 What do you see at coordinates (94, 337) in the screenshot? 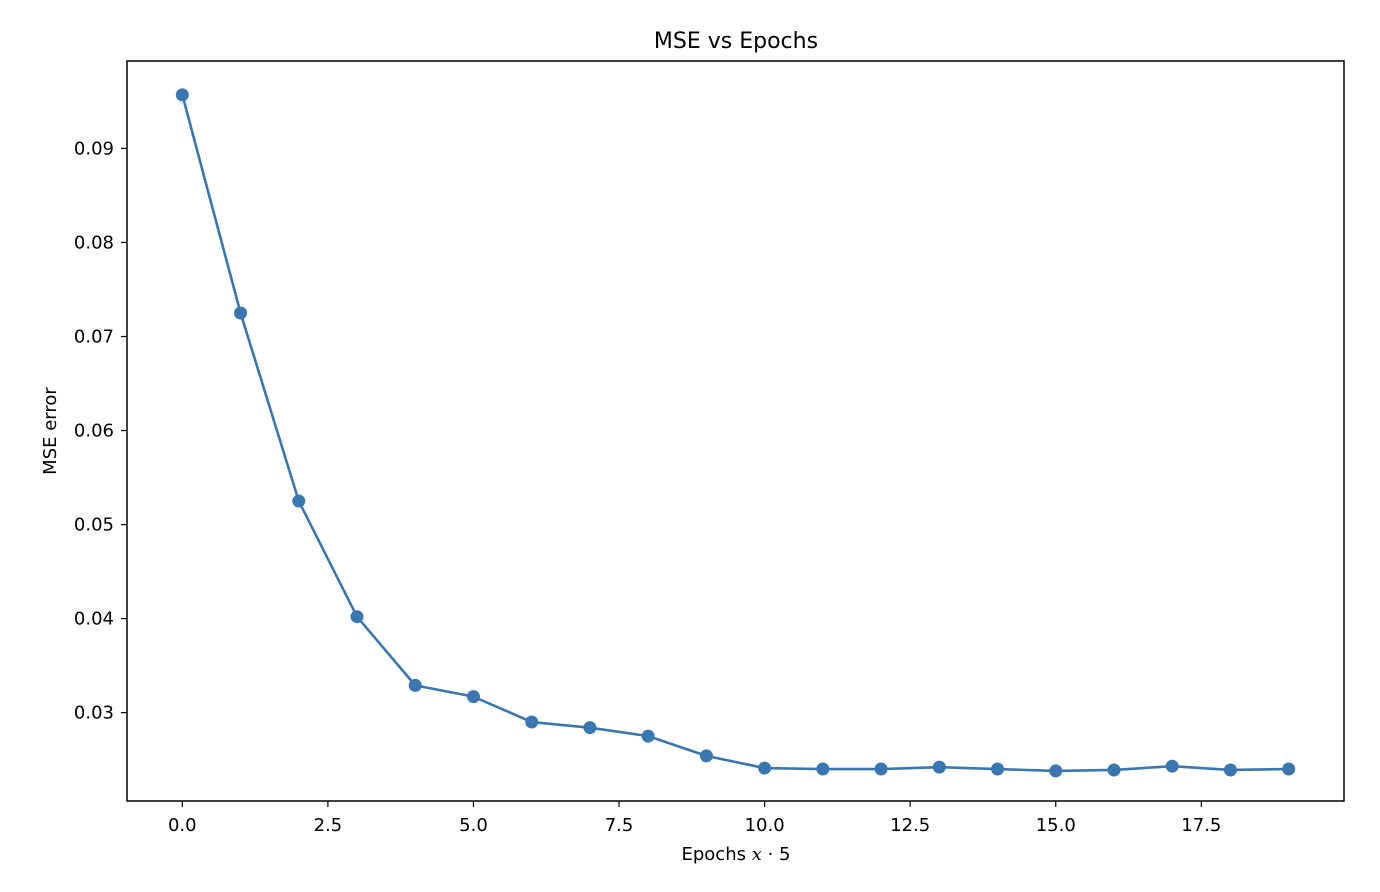
I see `y-tick-label: 0.07` at bounding box center [94, 337].